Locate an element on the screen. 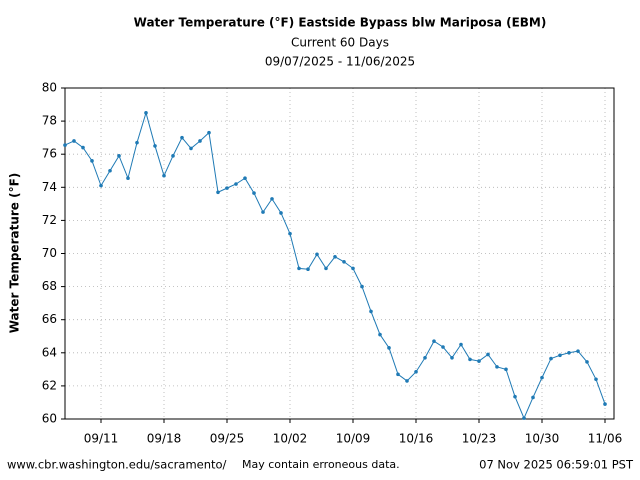 The width and height of the screenshot is (640, 480). y-tick-label: 62 is located at coordinates (49, 385).